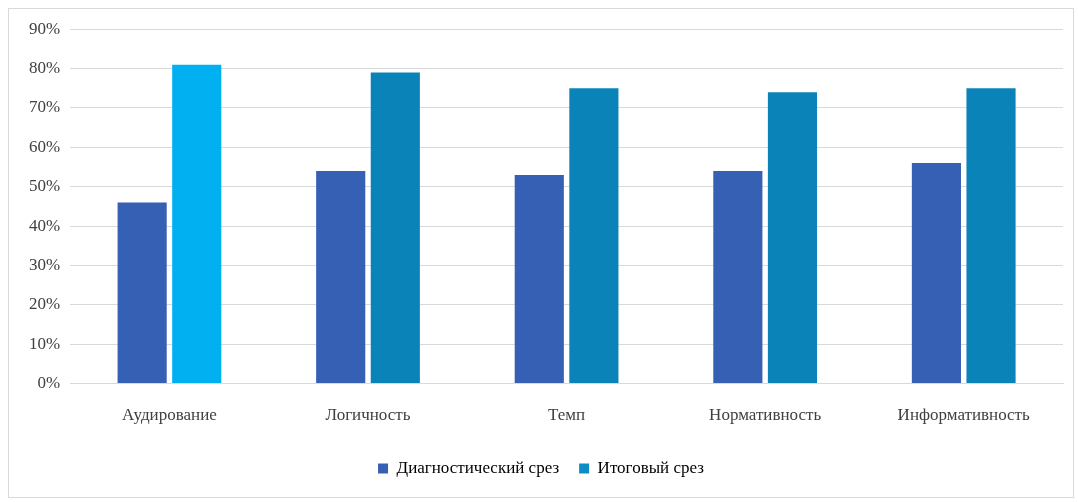 The image size is (1078, 502). I want to click on x-tick-label: Аудирование, so click(169, 415).